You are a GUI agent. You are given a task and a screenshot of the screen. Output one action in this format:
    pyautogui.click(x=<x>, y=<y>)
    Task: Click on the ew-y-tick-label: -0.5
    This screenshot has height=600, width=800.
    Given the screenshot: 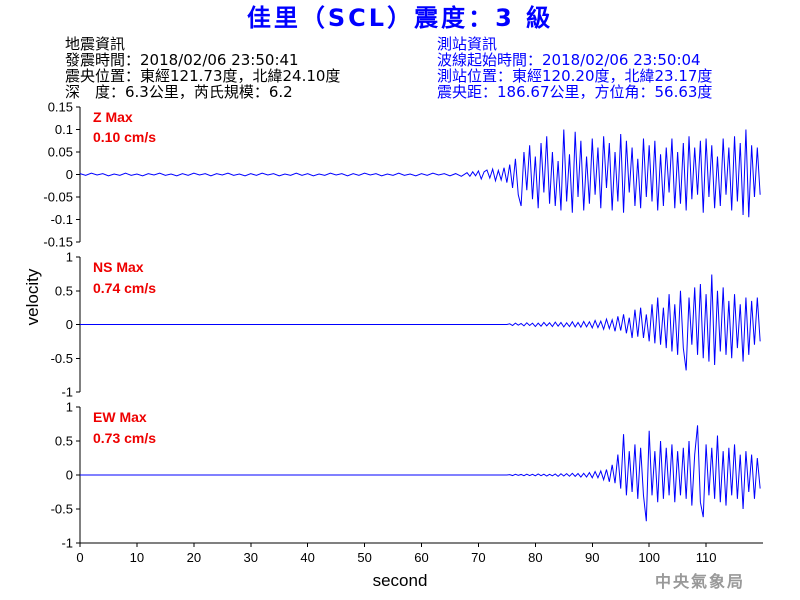 What is the action you would take?
    pyautogui.click(x=62, y=509)
    